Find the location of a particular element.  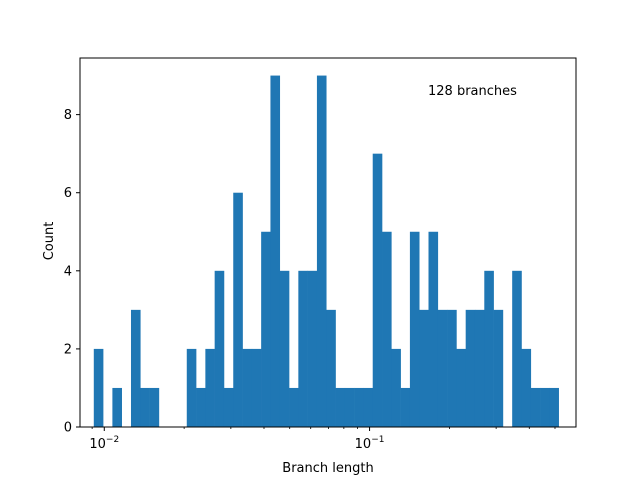

y-tick-label: 8 is located at coordinates (68, 115).